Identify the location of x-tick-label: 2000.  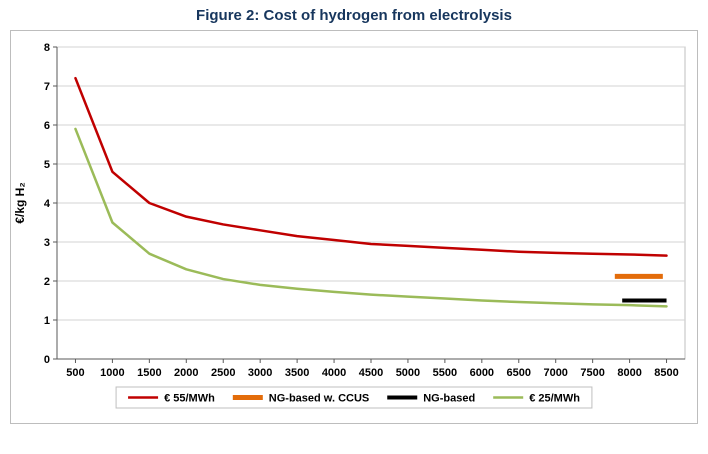
(186, 373).